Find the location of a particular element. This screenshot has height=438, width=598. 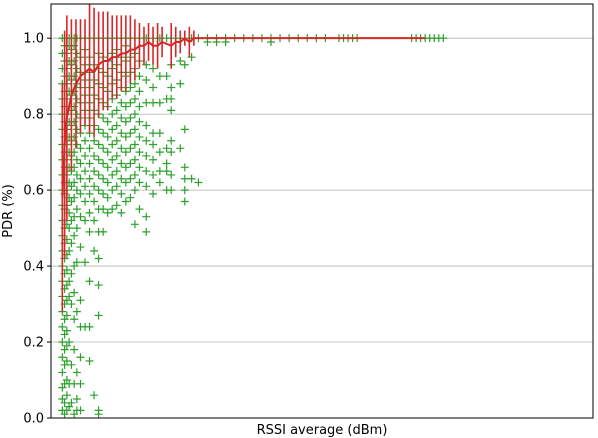

y-tick-label: 0.8 is located at coordinates (33, 115).